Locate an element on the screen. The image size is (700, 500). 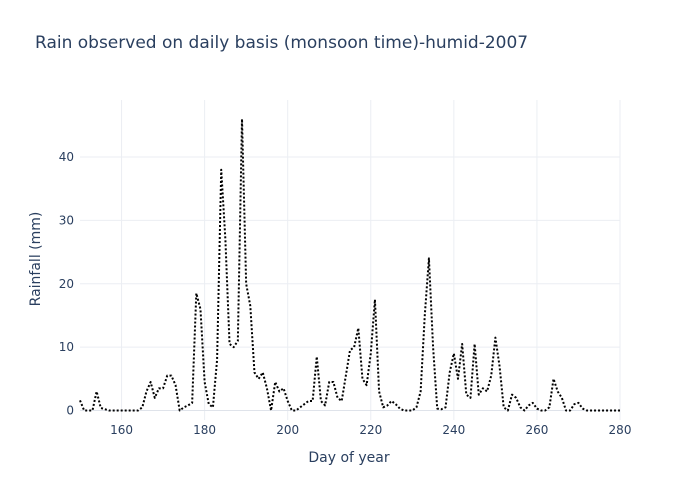
x-tick-label: 280 is located at coordinates (620, 430).